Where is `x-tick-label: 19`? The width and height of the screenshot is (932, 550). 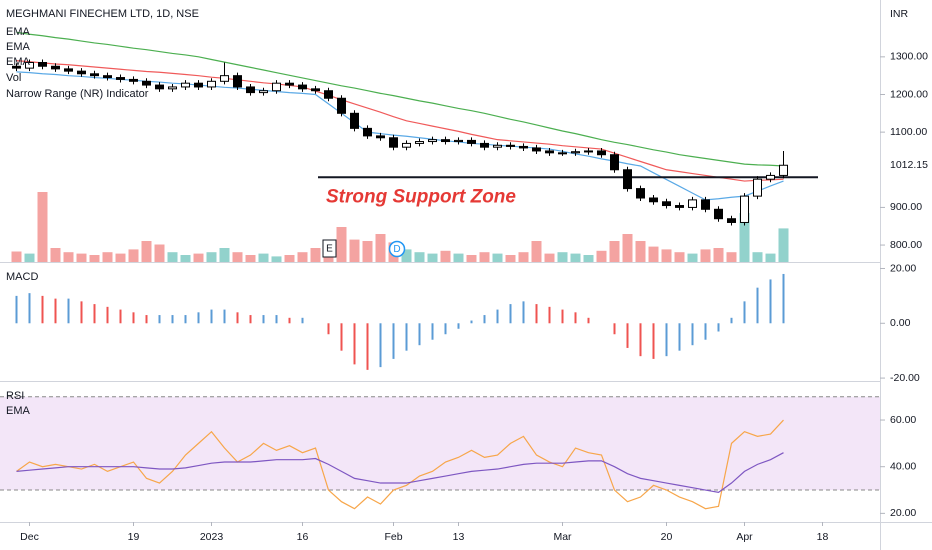 x-tick-label: 19 is located at coordinates (134, 537).